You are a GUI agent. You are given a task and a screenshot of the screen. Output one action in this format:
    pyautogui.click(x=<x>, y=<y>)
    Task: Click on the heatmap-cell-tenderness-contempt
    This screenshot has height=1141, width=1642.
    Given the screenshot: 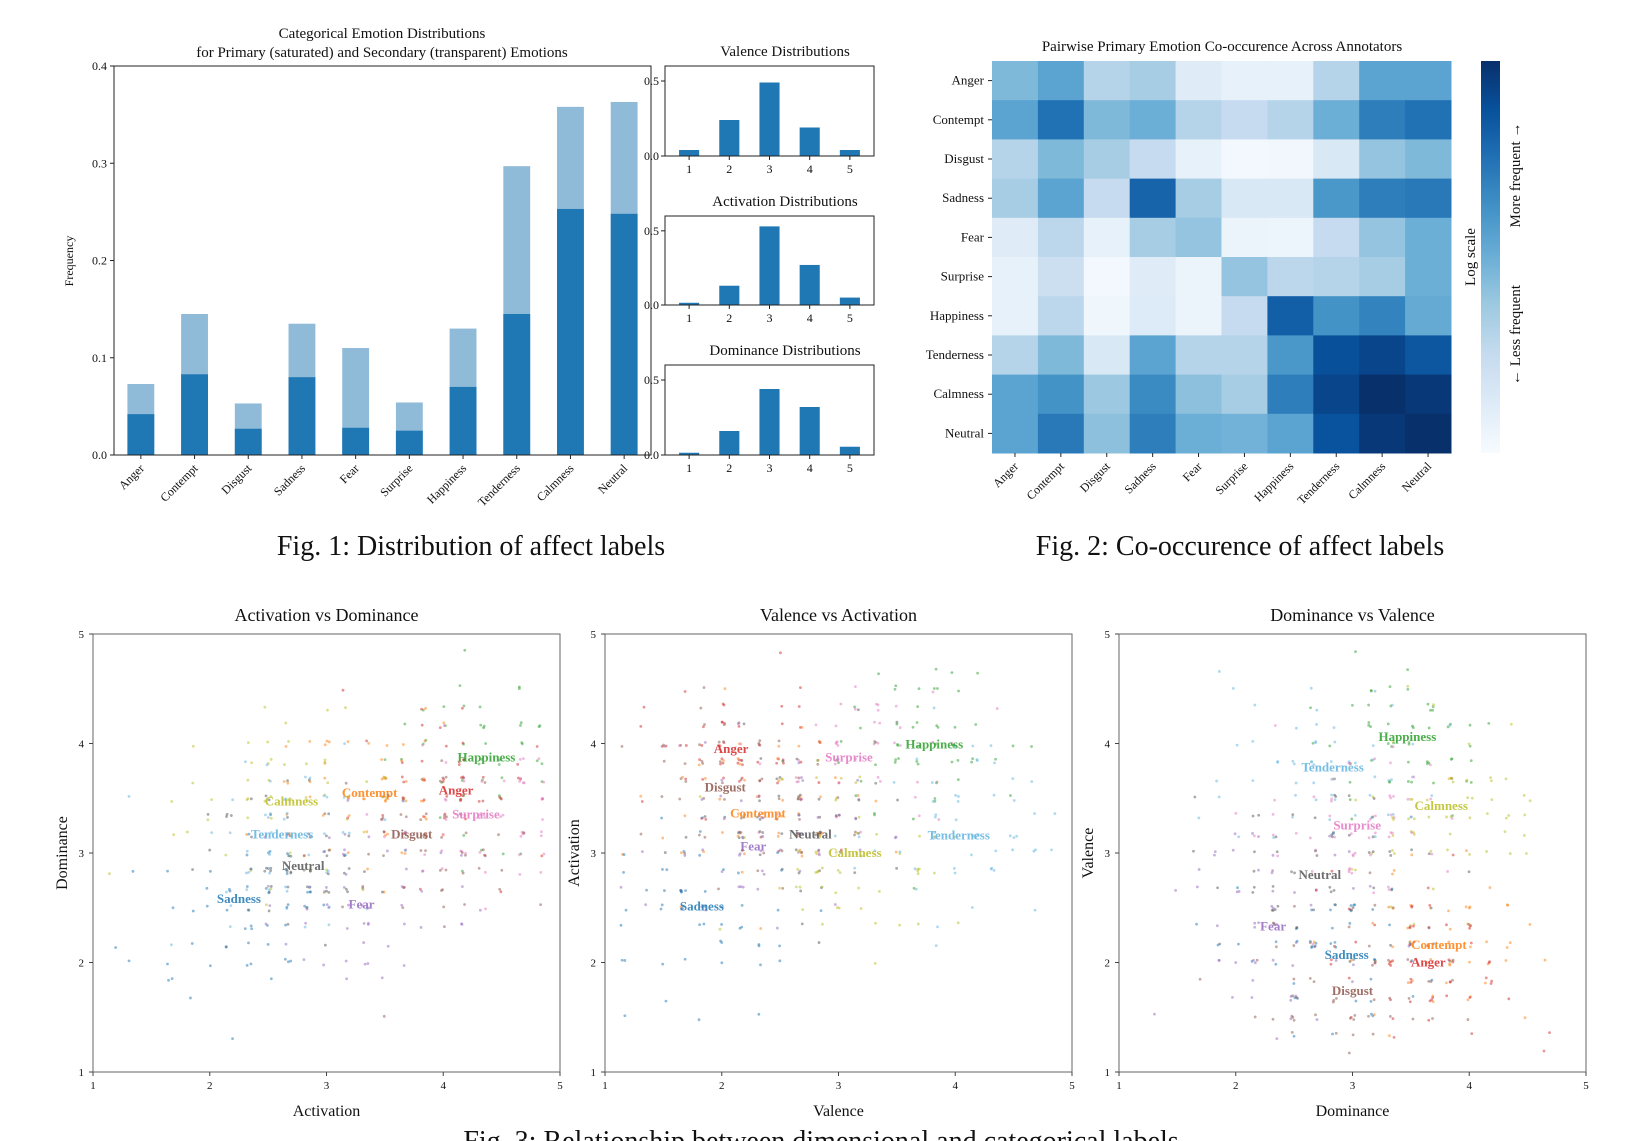 What is the action you would take?
    pyautogui.click(x=1061, y=355)
    